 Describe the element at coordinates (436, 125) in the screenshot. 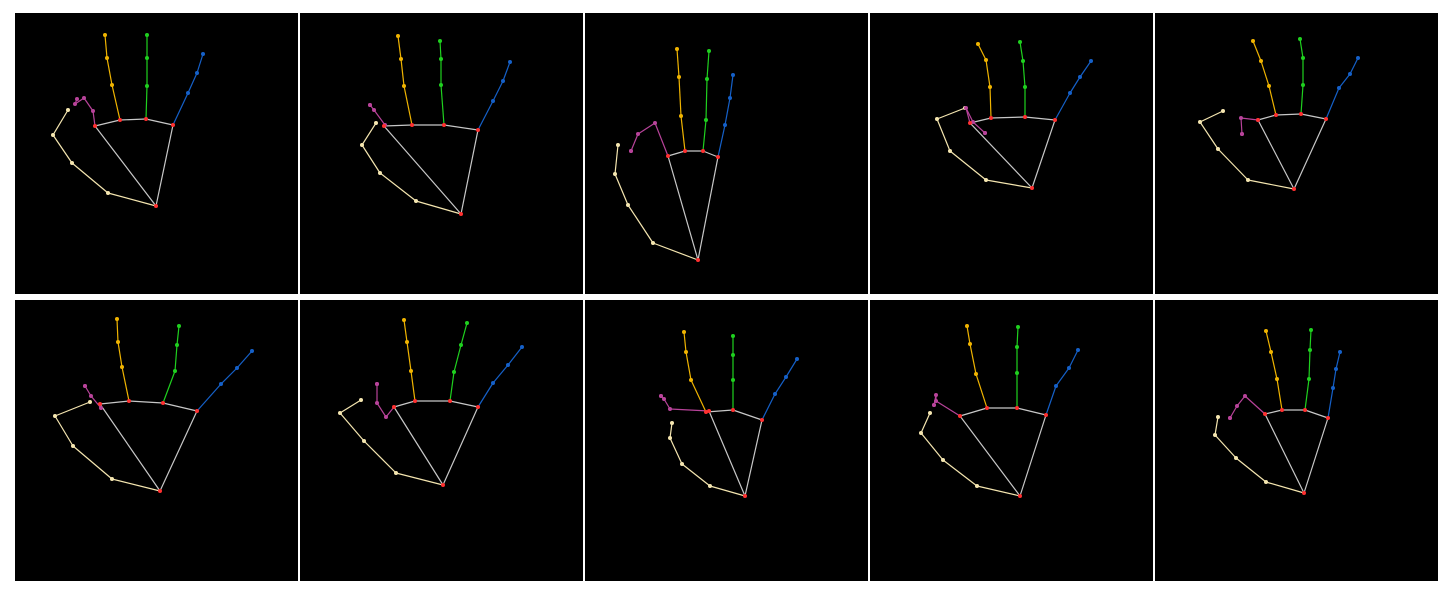

I see `hand-skeleton` at that location.